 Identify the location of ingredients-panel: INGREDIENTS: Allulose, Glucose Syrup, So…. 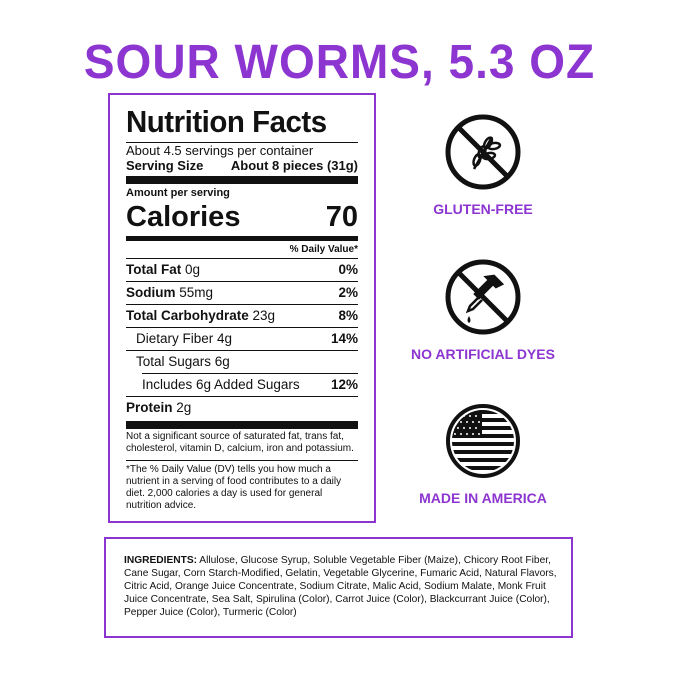
(338, 587).